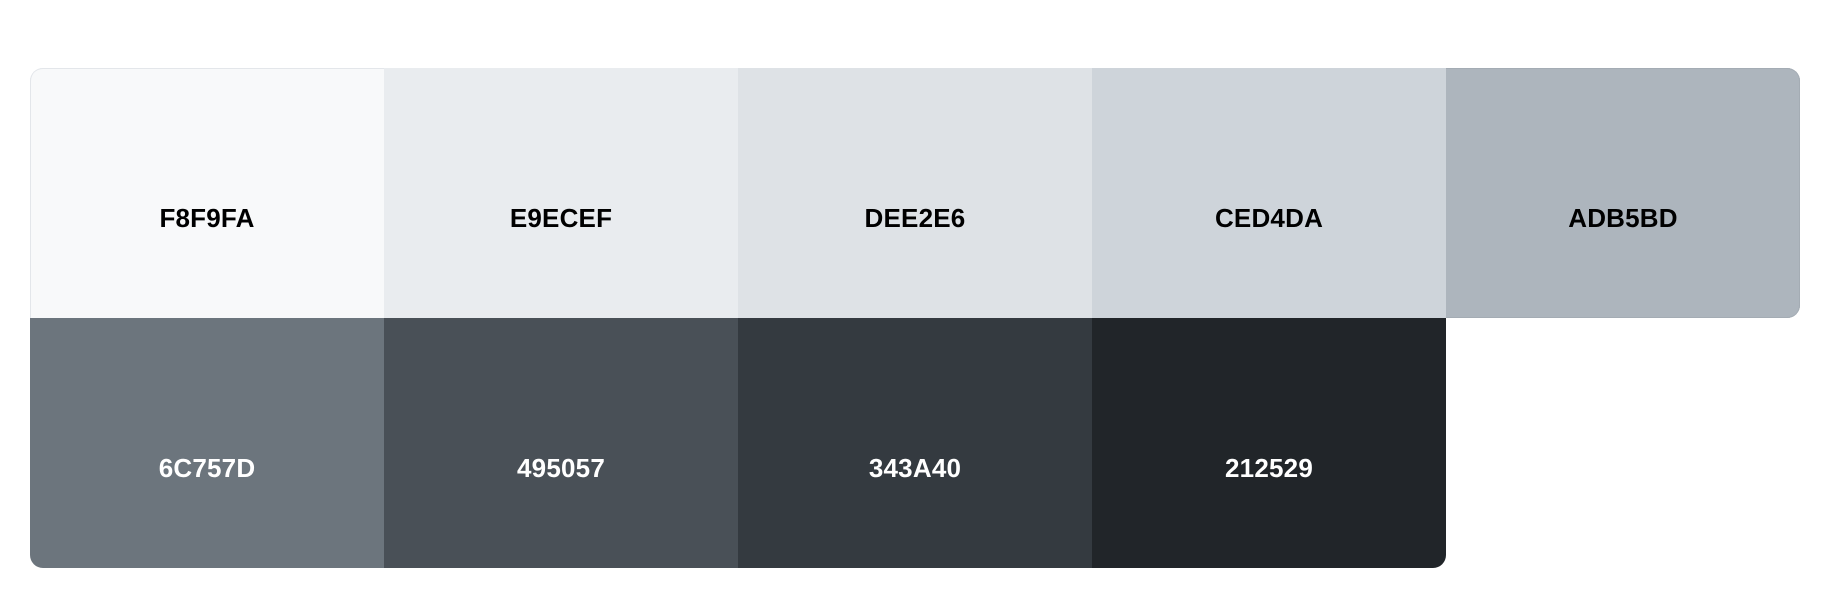 The width and height of the screenshot is (1843, 607). What do you see at coordinates (207, 193) in the screenshot?
I see `swatch-f8f9fa: F8F9FA` at bounding box center [207, 193].